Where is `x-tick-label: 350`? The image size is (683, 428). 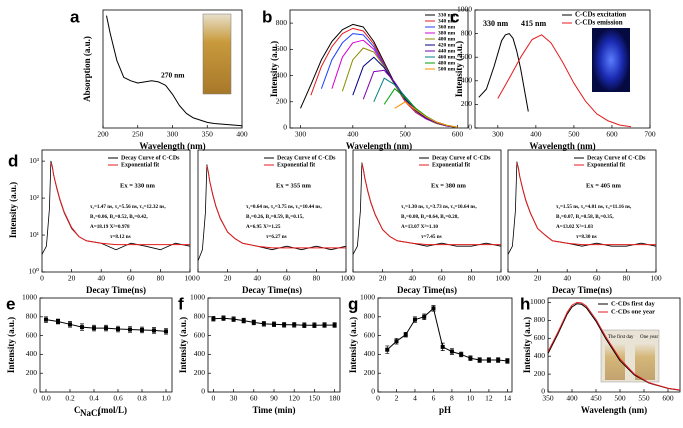 x-tick-label: 350 is located at coordinates (548, 398).